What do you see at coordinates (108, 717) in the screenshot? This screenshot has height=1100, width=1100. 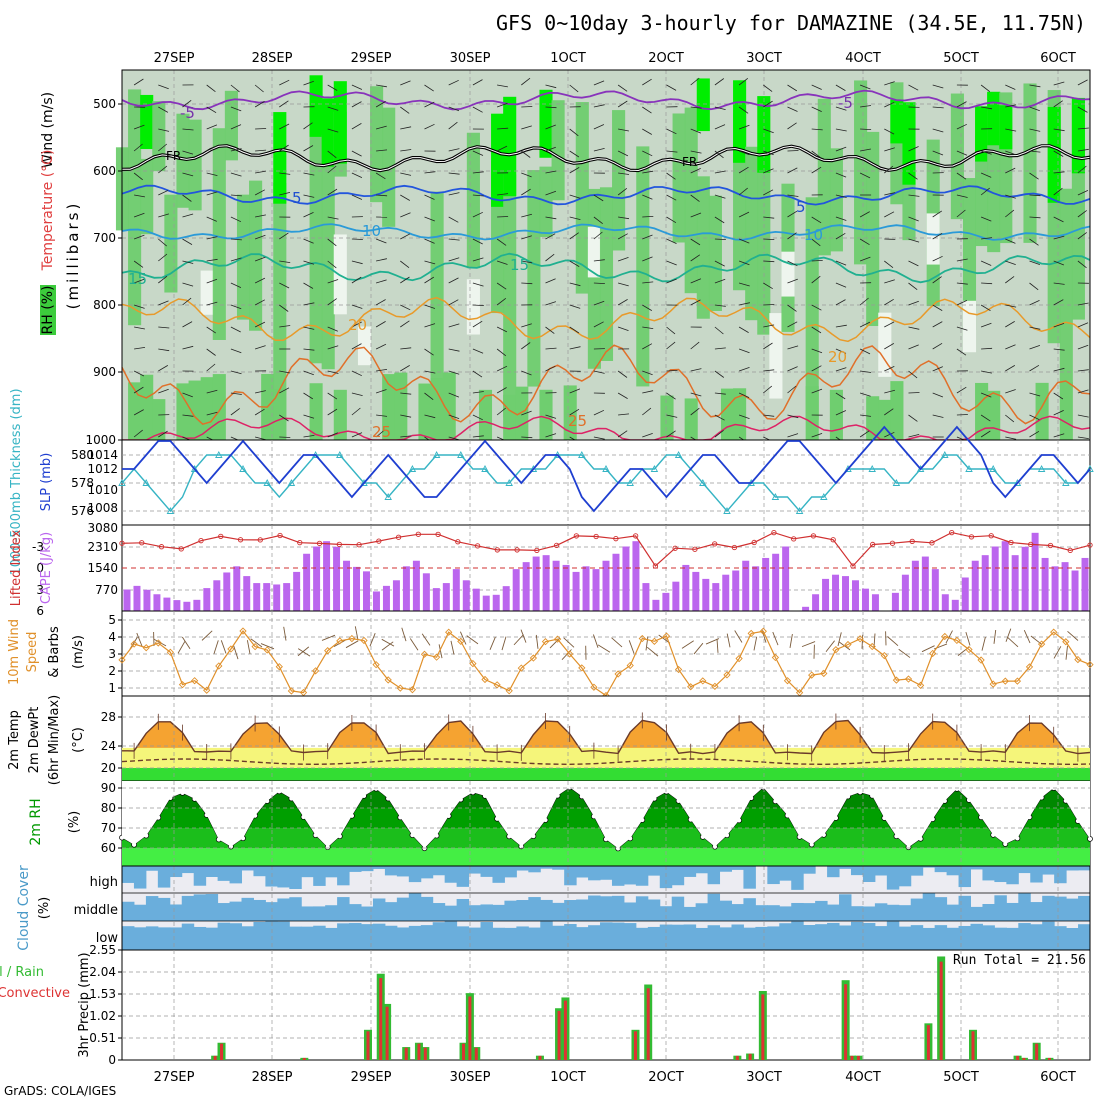 I see `axis-tick-label: 28` at bounding box center [108, 717].